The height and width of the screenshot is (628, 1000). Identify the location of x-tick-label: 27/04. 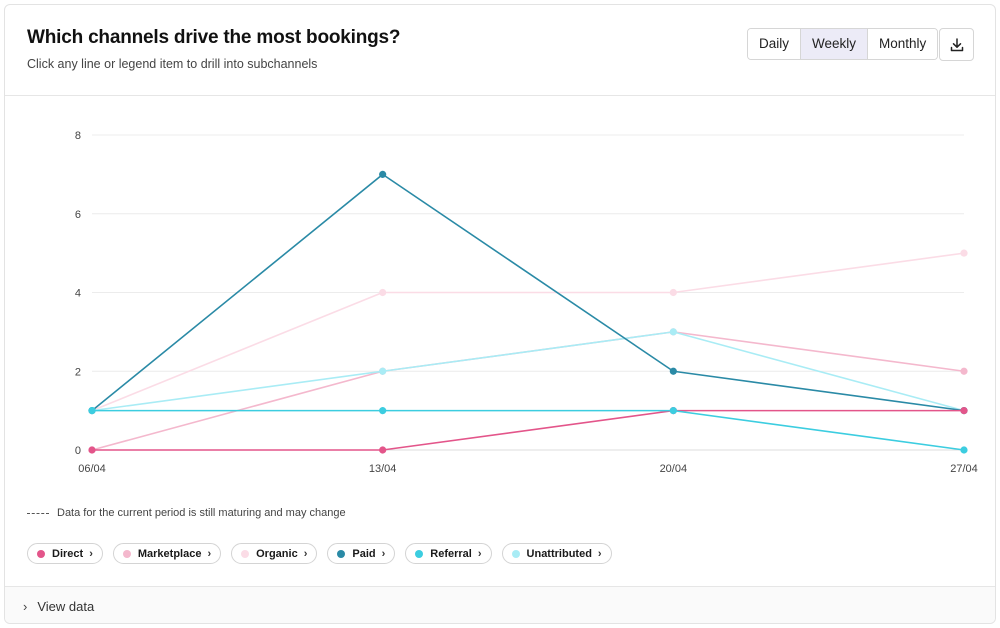
(964, 469).